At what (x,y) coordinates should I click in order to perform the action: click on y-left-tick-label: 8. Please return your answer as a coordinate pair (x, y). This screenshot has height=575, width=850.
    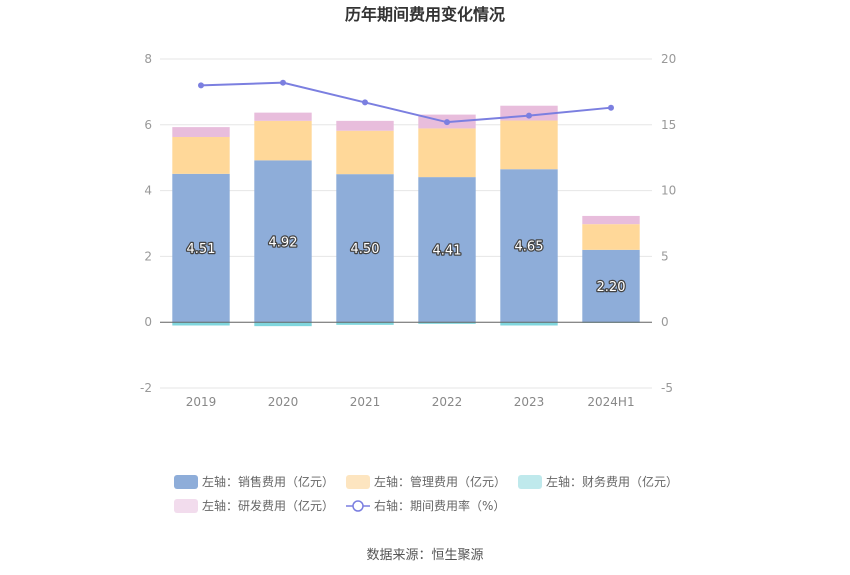
    Looking at the image, I should click on (148, 59).